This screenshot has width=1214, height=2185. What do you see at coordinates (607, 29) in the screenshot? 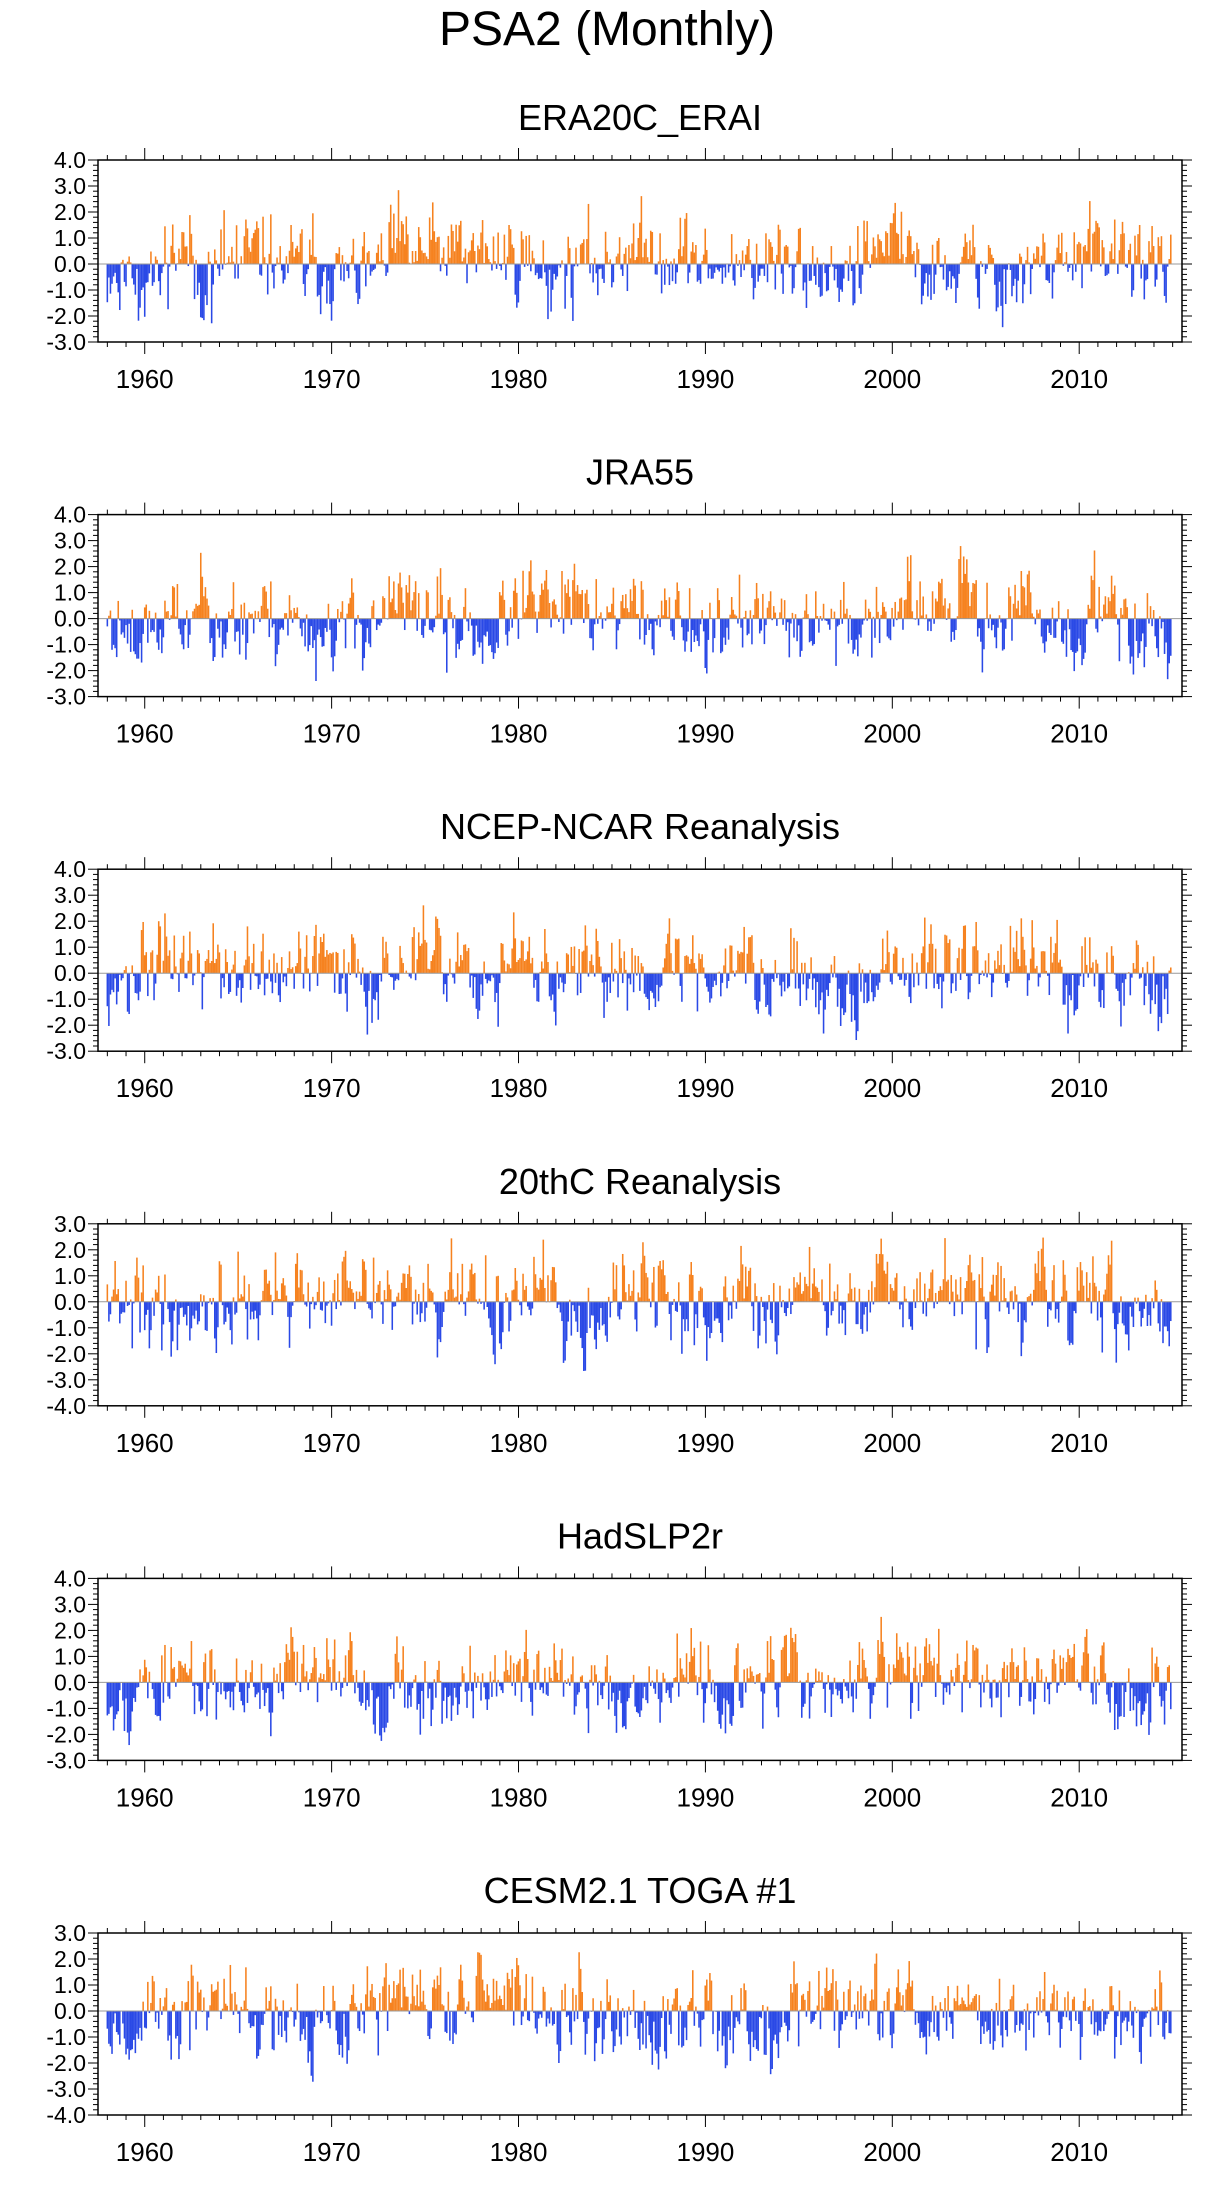
I see `figure-title: PSA2 (Monthly)` at bounding box center [607, 29].